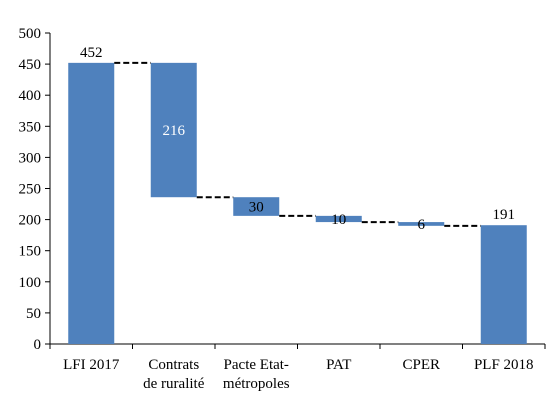 The height and width of the screenshot is (402, 555). Describe the element at coordinates (33, 314) in the screenshot. I see `y-tick-label: 50` at that location.